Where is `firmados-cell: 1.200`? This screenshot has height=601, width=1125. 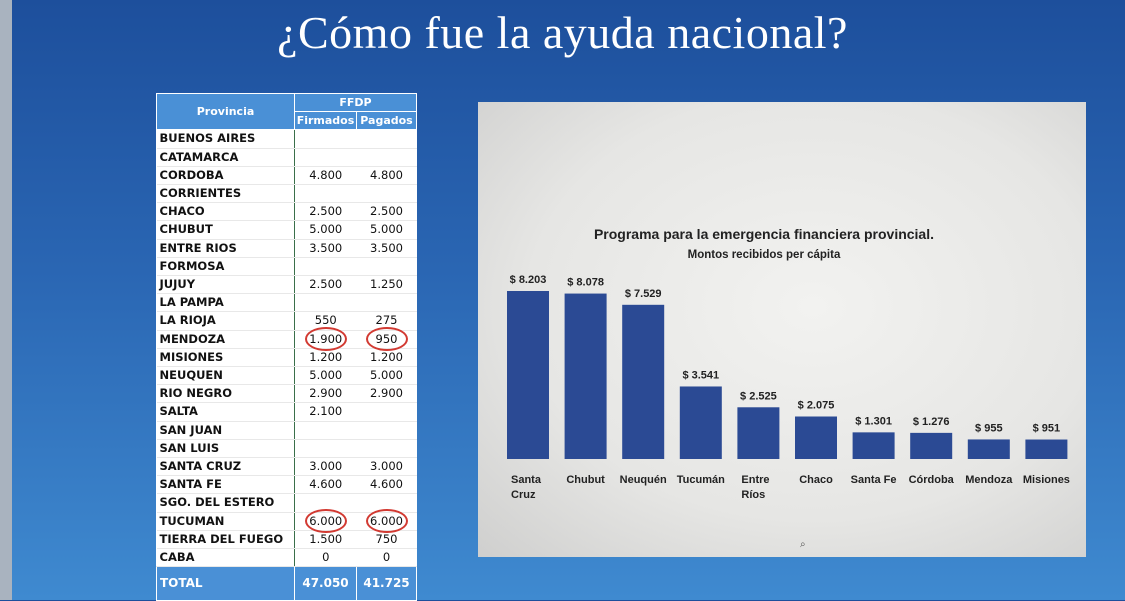 firmados-cell: 1.200 is located at coordinates (325, 358).